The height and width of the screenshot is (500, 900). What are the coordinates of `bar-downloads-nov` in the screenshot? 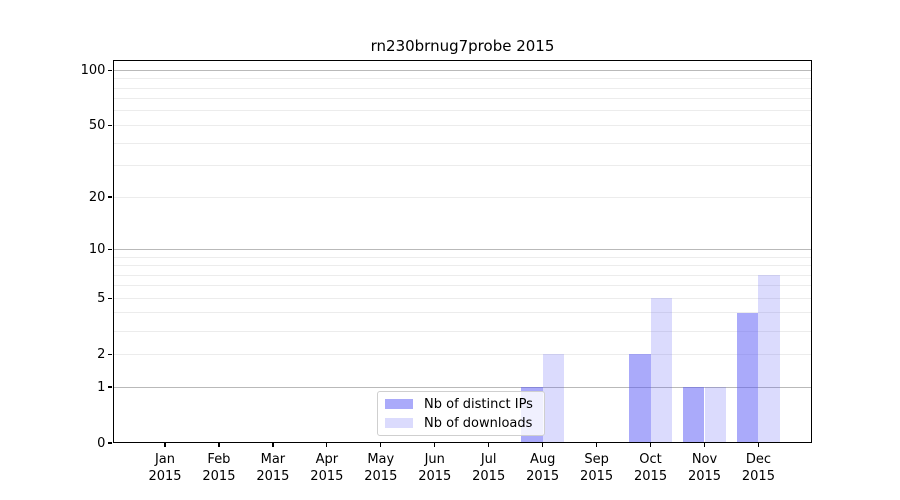 It's located at (715, 415).